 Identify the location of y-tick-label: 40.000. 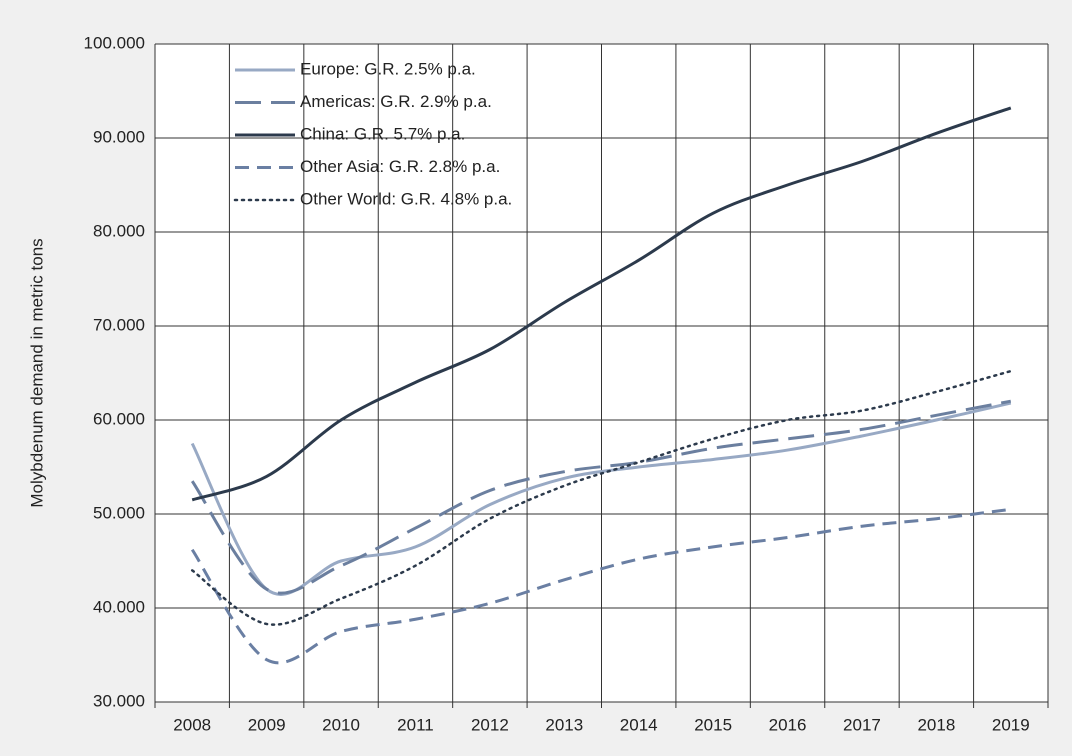
(119, 606).